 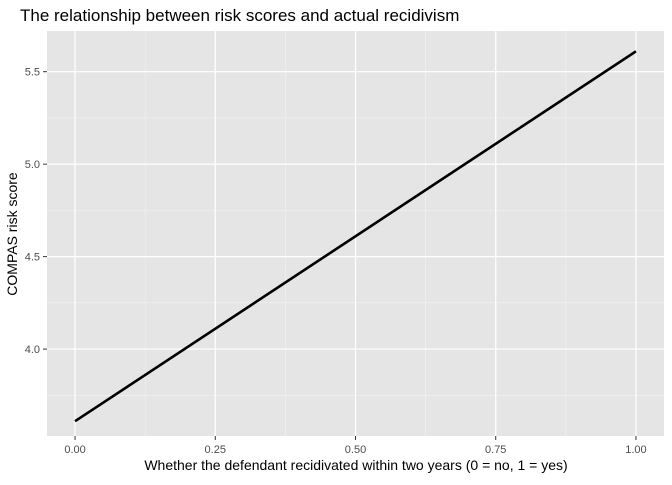 What do you see at coordinates (12, 234) in the screenshot?
I see `y-axis-label: COMPAS risk score` at bounding box center [12, 234].